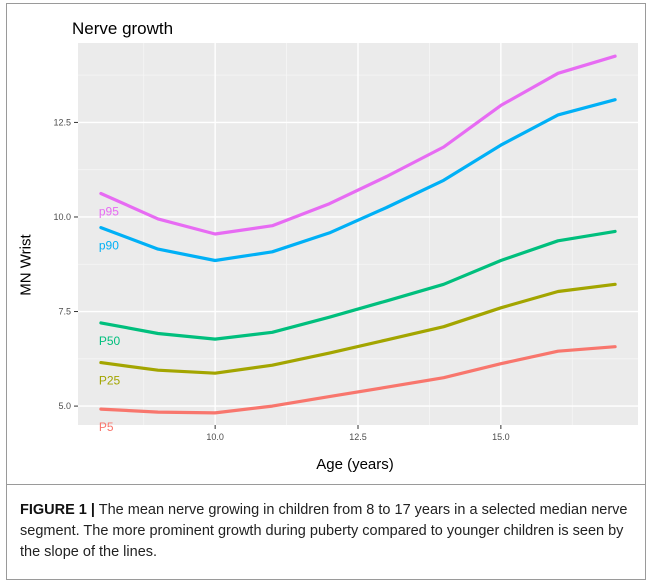 The width and height of the screenshot is (654, 585). What do you see at coordinates (106, 427) in the screenshot?
I see `series-label-p5: P5` at bounding box center [106, 427].